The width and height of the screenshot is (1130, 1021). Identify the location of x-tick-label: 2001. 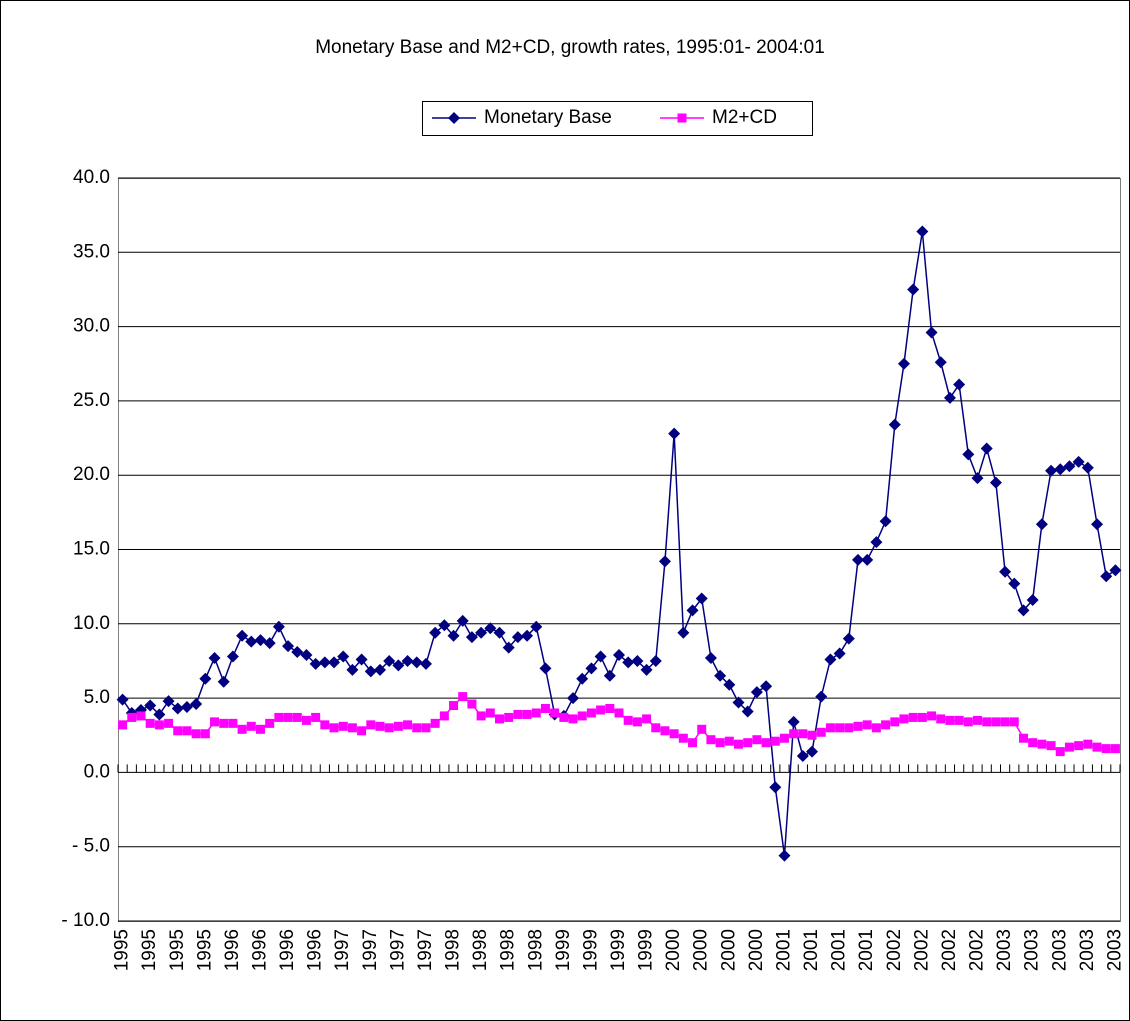
(811, 950).